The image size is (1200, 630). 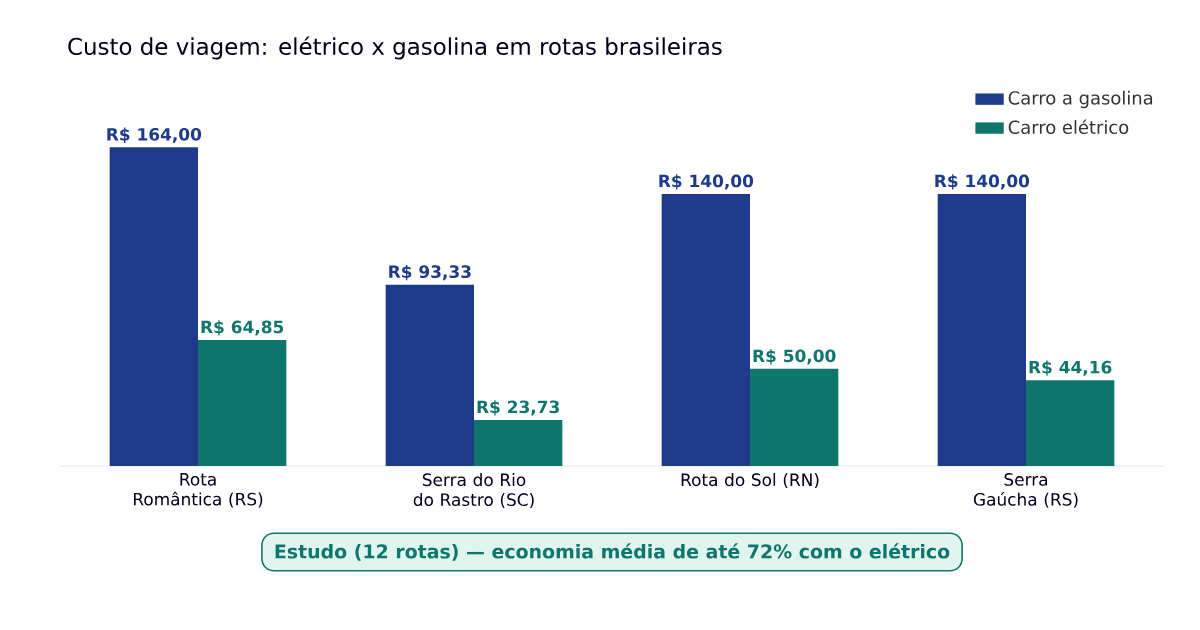 What do you see at coordinates (473, 491) in the screenshot?
I see `x-tick-label: Serra do Rio do Rastro (SC)` at bounding box center [473, 491].